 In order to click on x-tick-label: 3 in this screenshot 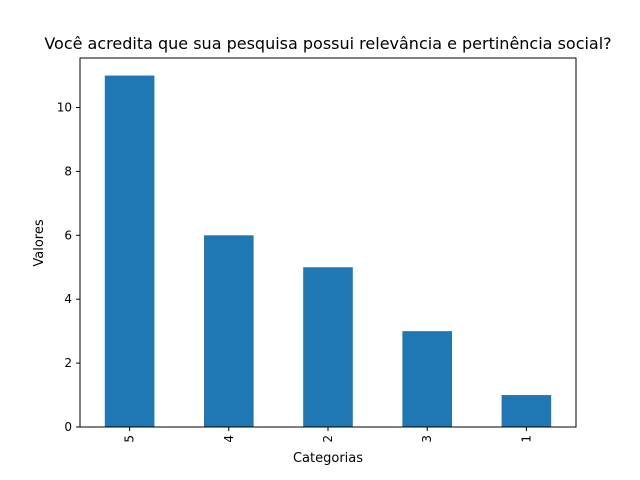, I will do `click(427, 439)`.